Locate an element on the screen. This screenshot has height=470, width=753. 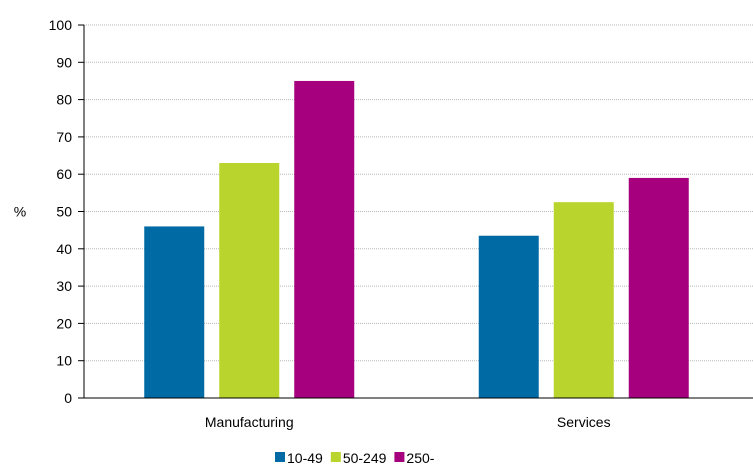
bar-250--manufacturing is located at coordinates (324, 239).